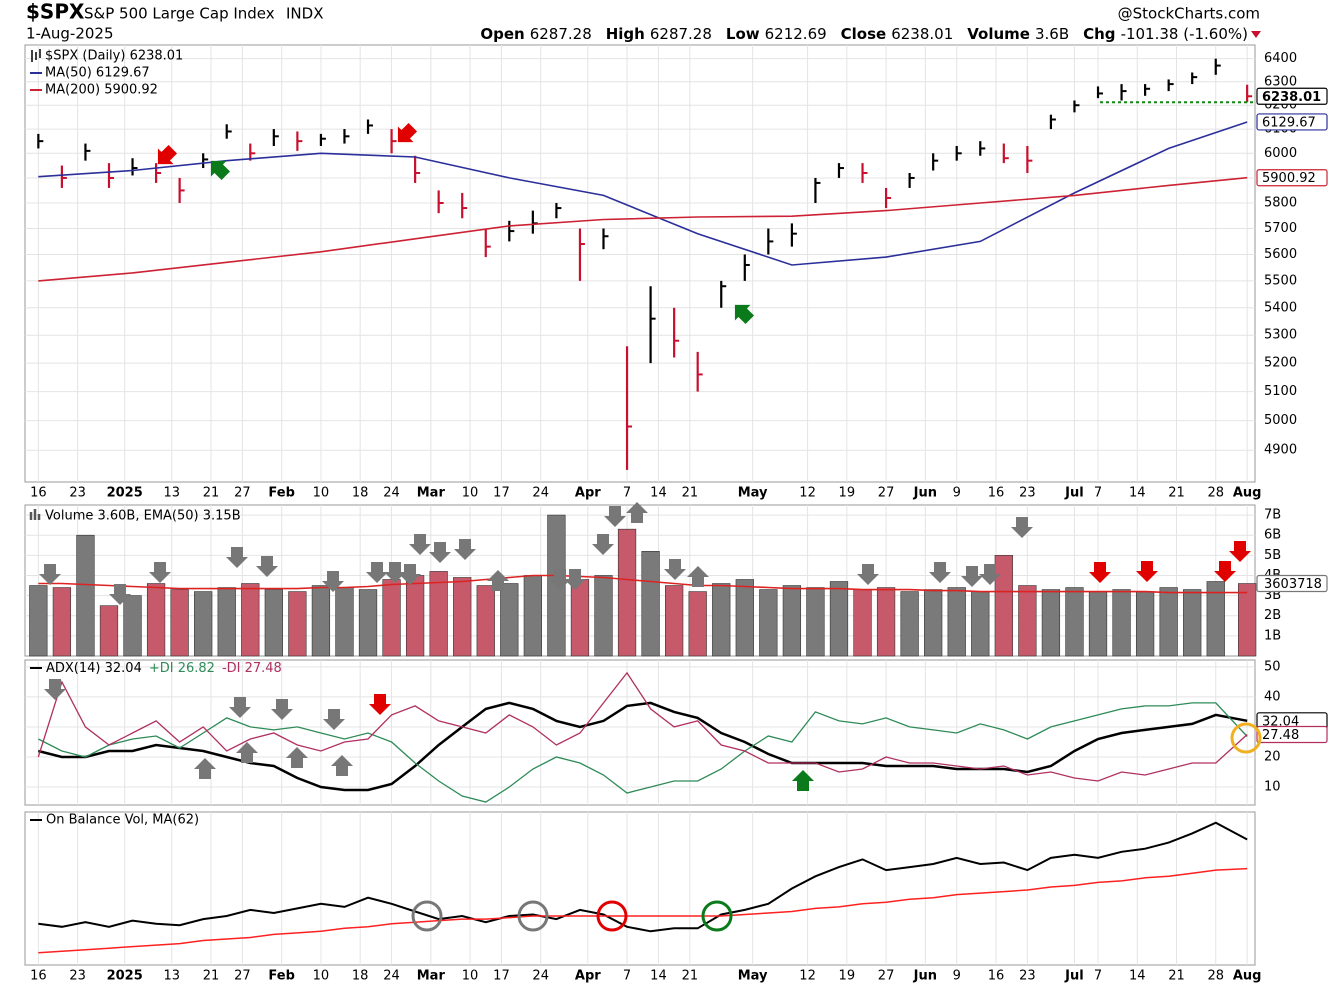  Describe the element at coordinates (55, 12) in the screenshot. I see `symbol: $SPX` at that location.